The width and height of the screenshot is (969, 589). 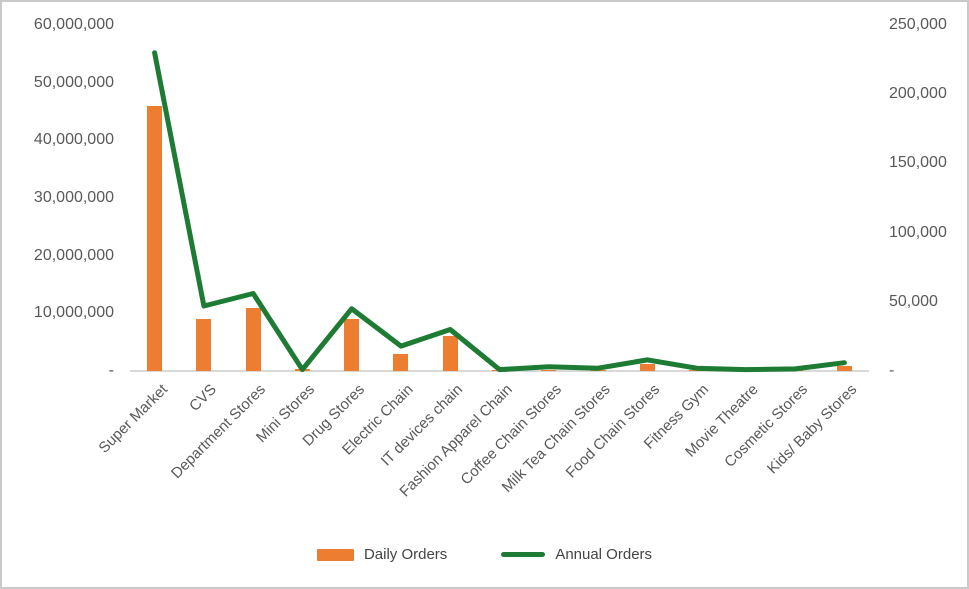 I want to click on left-axis-tick: 50,000,000, so click(x=73, y=82).